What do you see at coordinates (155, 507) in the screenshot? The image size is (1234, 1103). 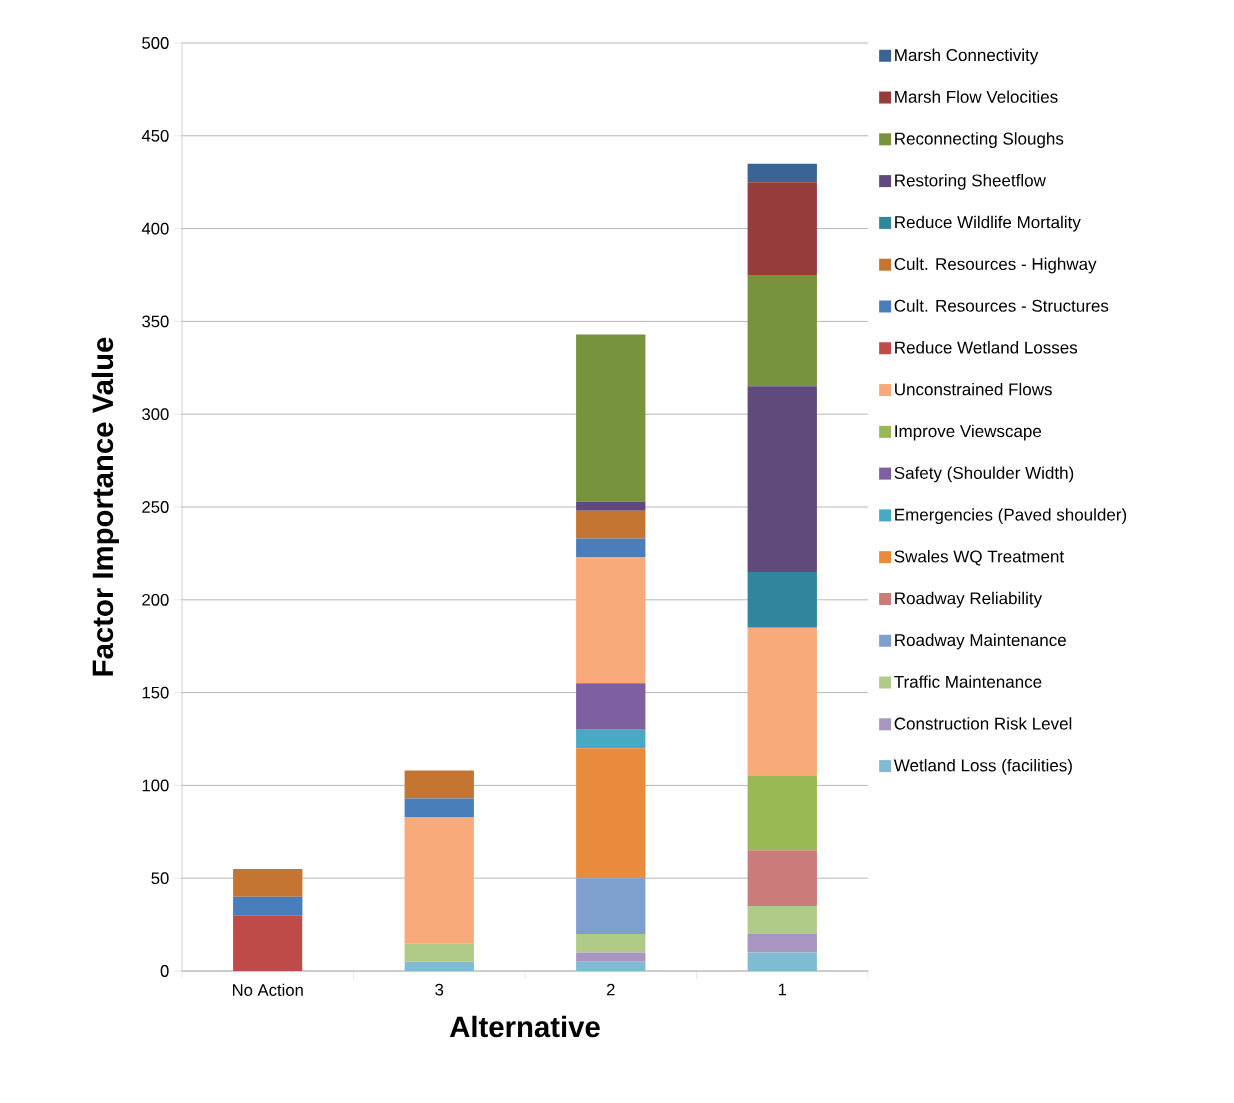 I see `y-tick-label: 250` at bounding box center [155, 507].